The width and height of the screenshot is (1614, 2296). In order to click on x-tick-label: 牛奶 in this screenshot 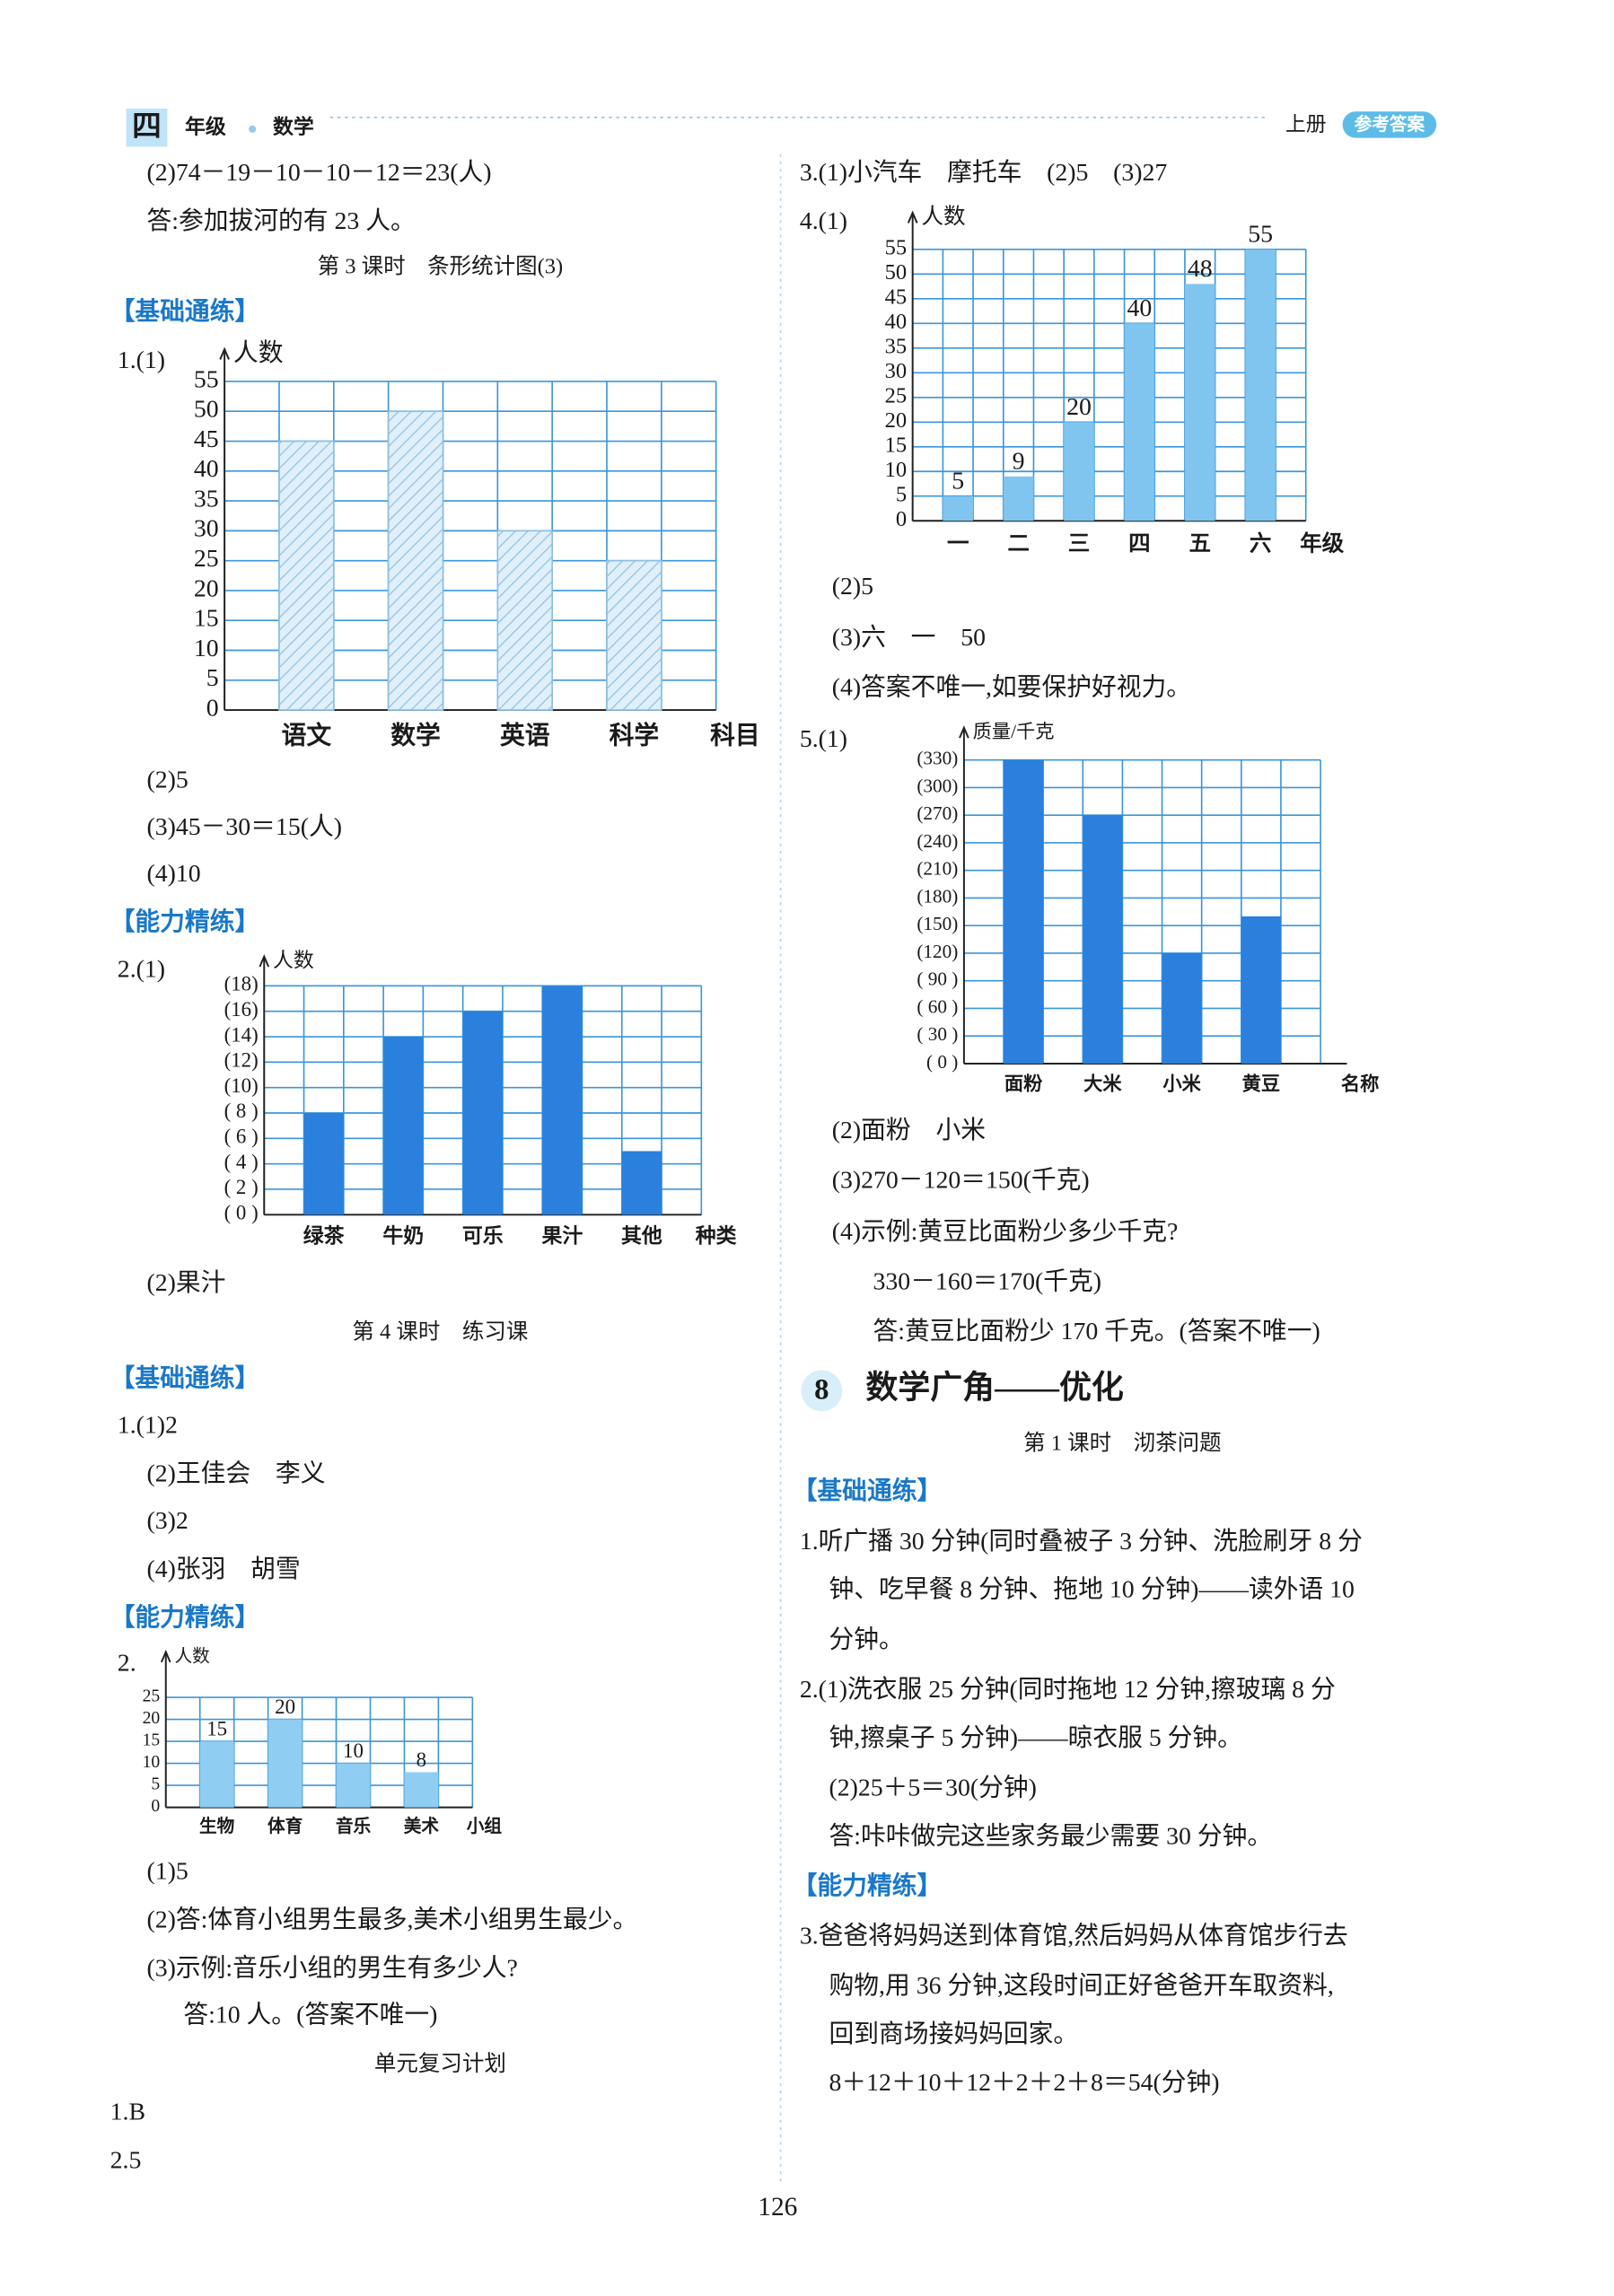, I will do `click(403, 1236)`.